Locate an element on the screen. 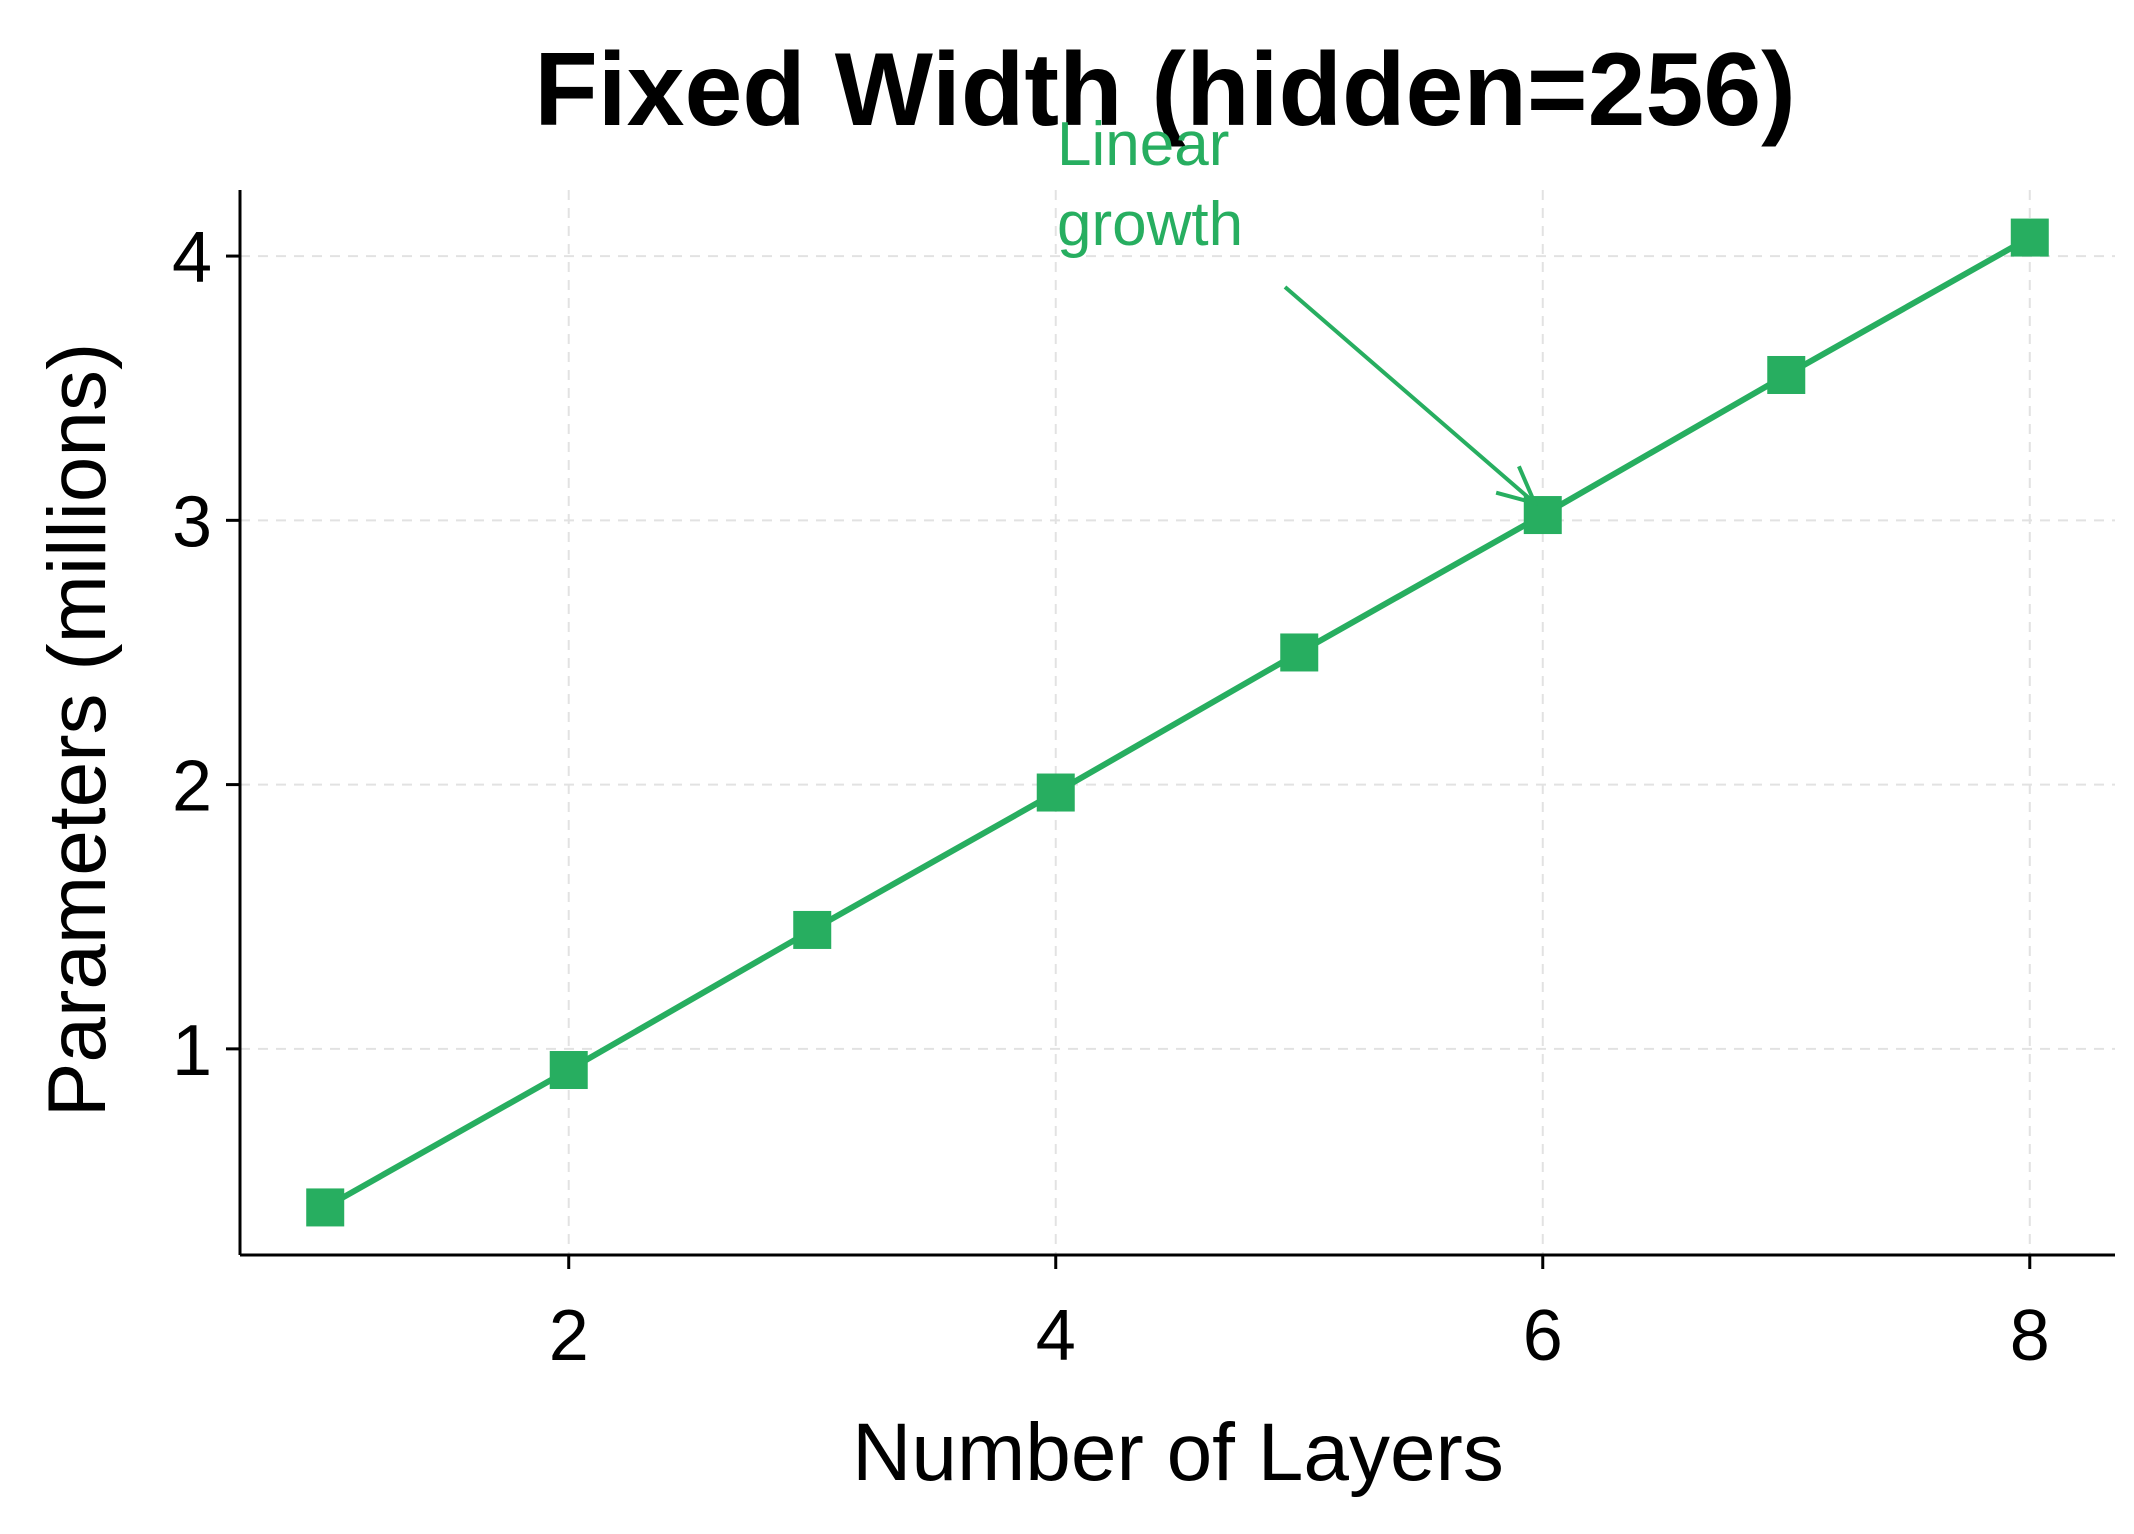 This screenshot has height=1534, width=2134. y-tick-label: 4 is located at coordinates (192, 258).